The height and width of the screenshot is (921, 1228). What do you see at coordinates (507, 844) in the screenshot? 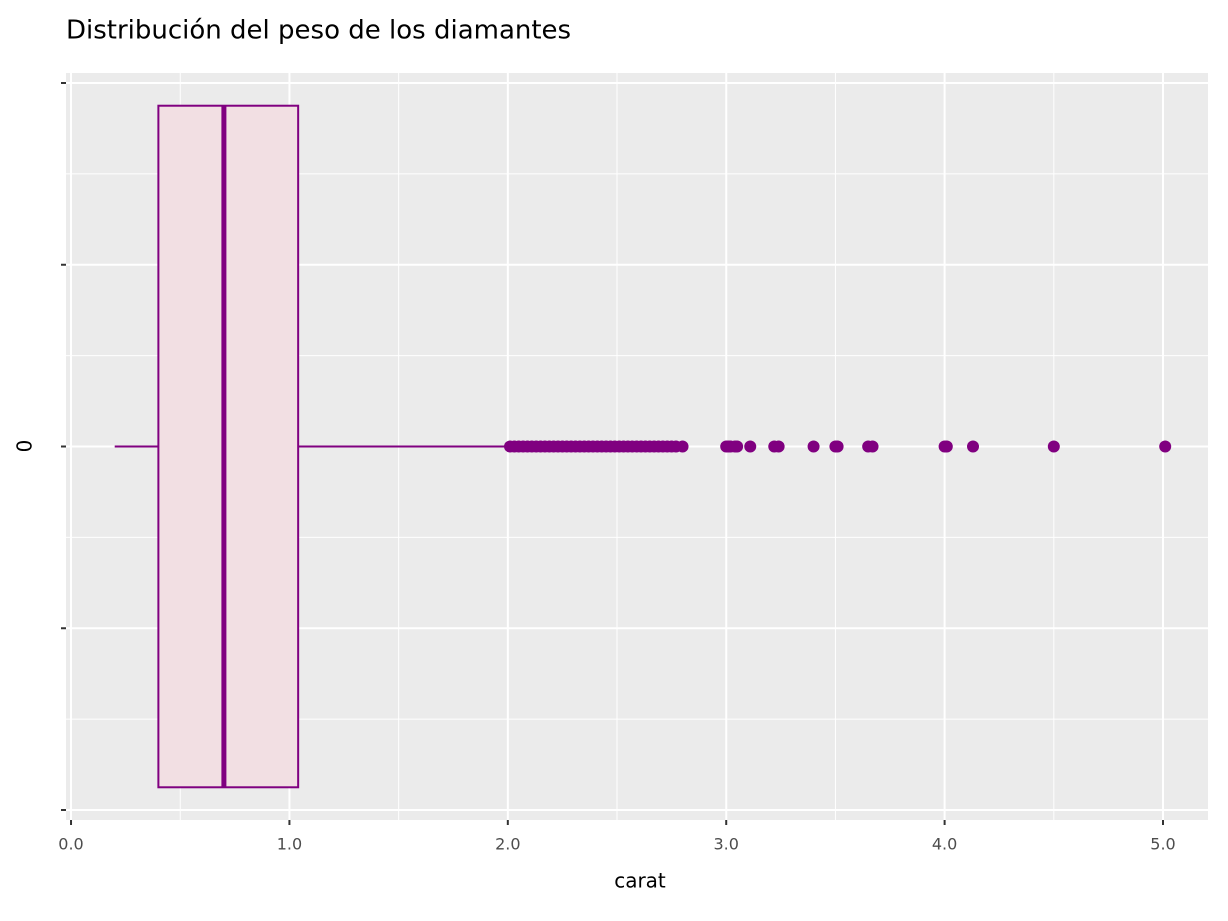
I see `x-tick-label: 2.0` at bounding box center [507, 844].